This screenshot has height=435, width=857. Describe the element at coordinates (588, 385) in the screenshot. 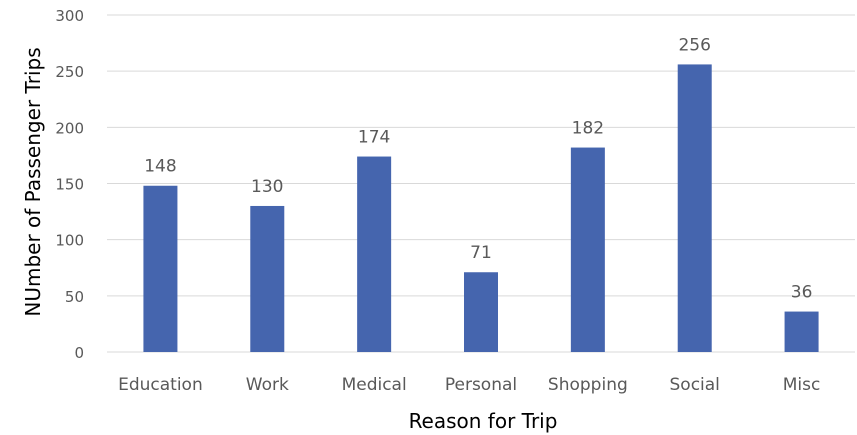

I see `x-category-label: Shopping` at that location.